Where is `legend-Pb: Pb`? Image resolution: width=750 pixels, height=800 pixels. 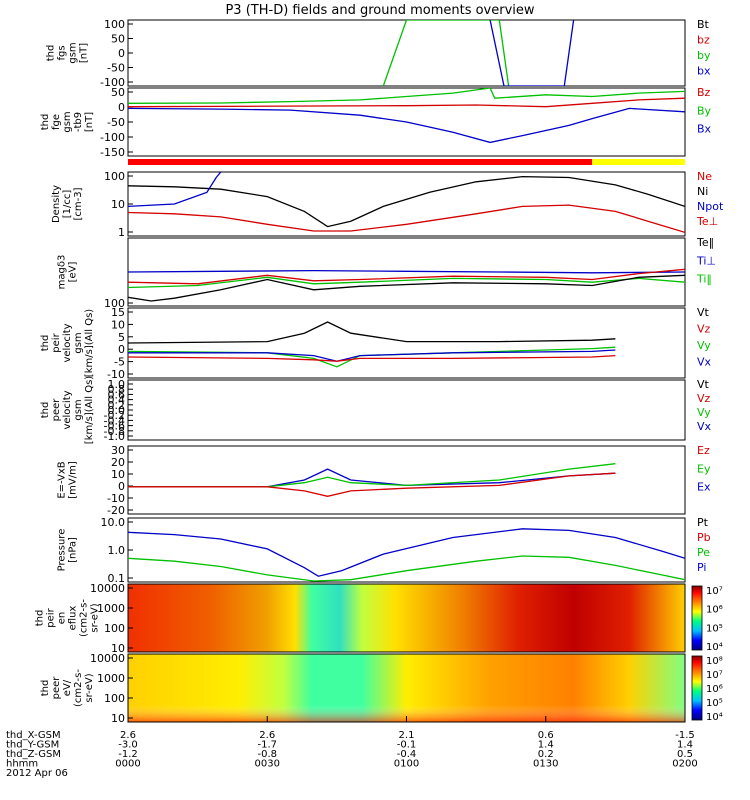
legend-Pb: Pb is located at coordinates (704, 537).